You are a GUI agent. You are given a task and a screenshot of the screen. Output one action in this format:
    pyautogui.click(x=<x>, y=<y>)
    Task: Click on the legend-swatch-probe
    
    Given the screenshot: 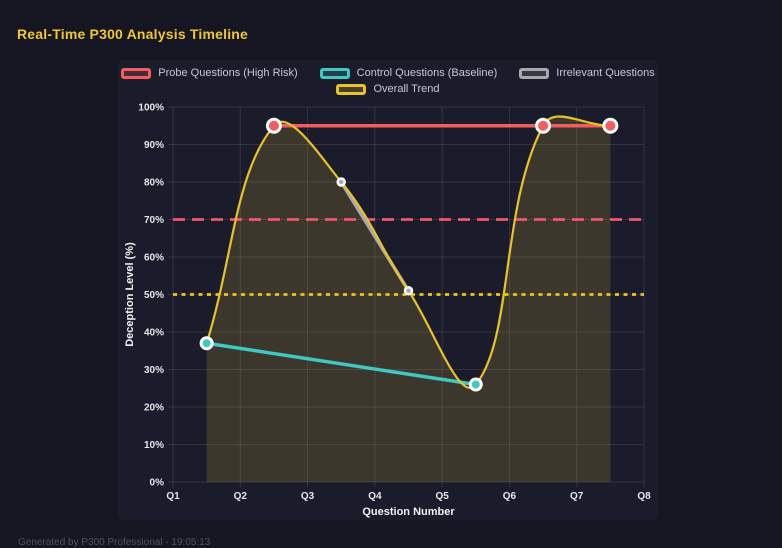 What is the action you would take?
    pyautogui.click(x=136, y=73)
    